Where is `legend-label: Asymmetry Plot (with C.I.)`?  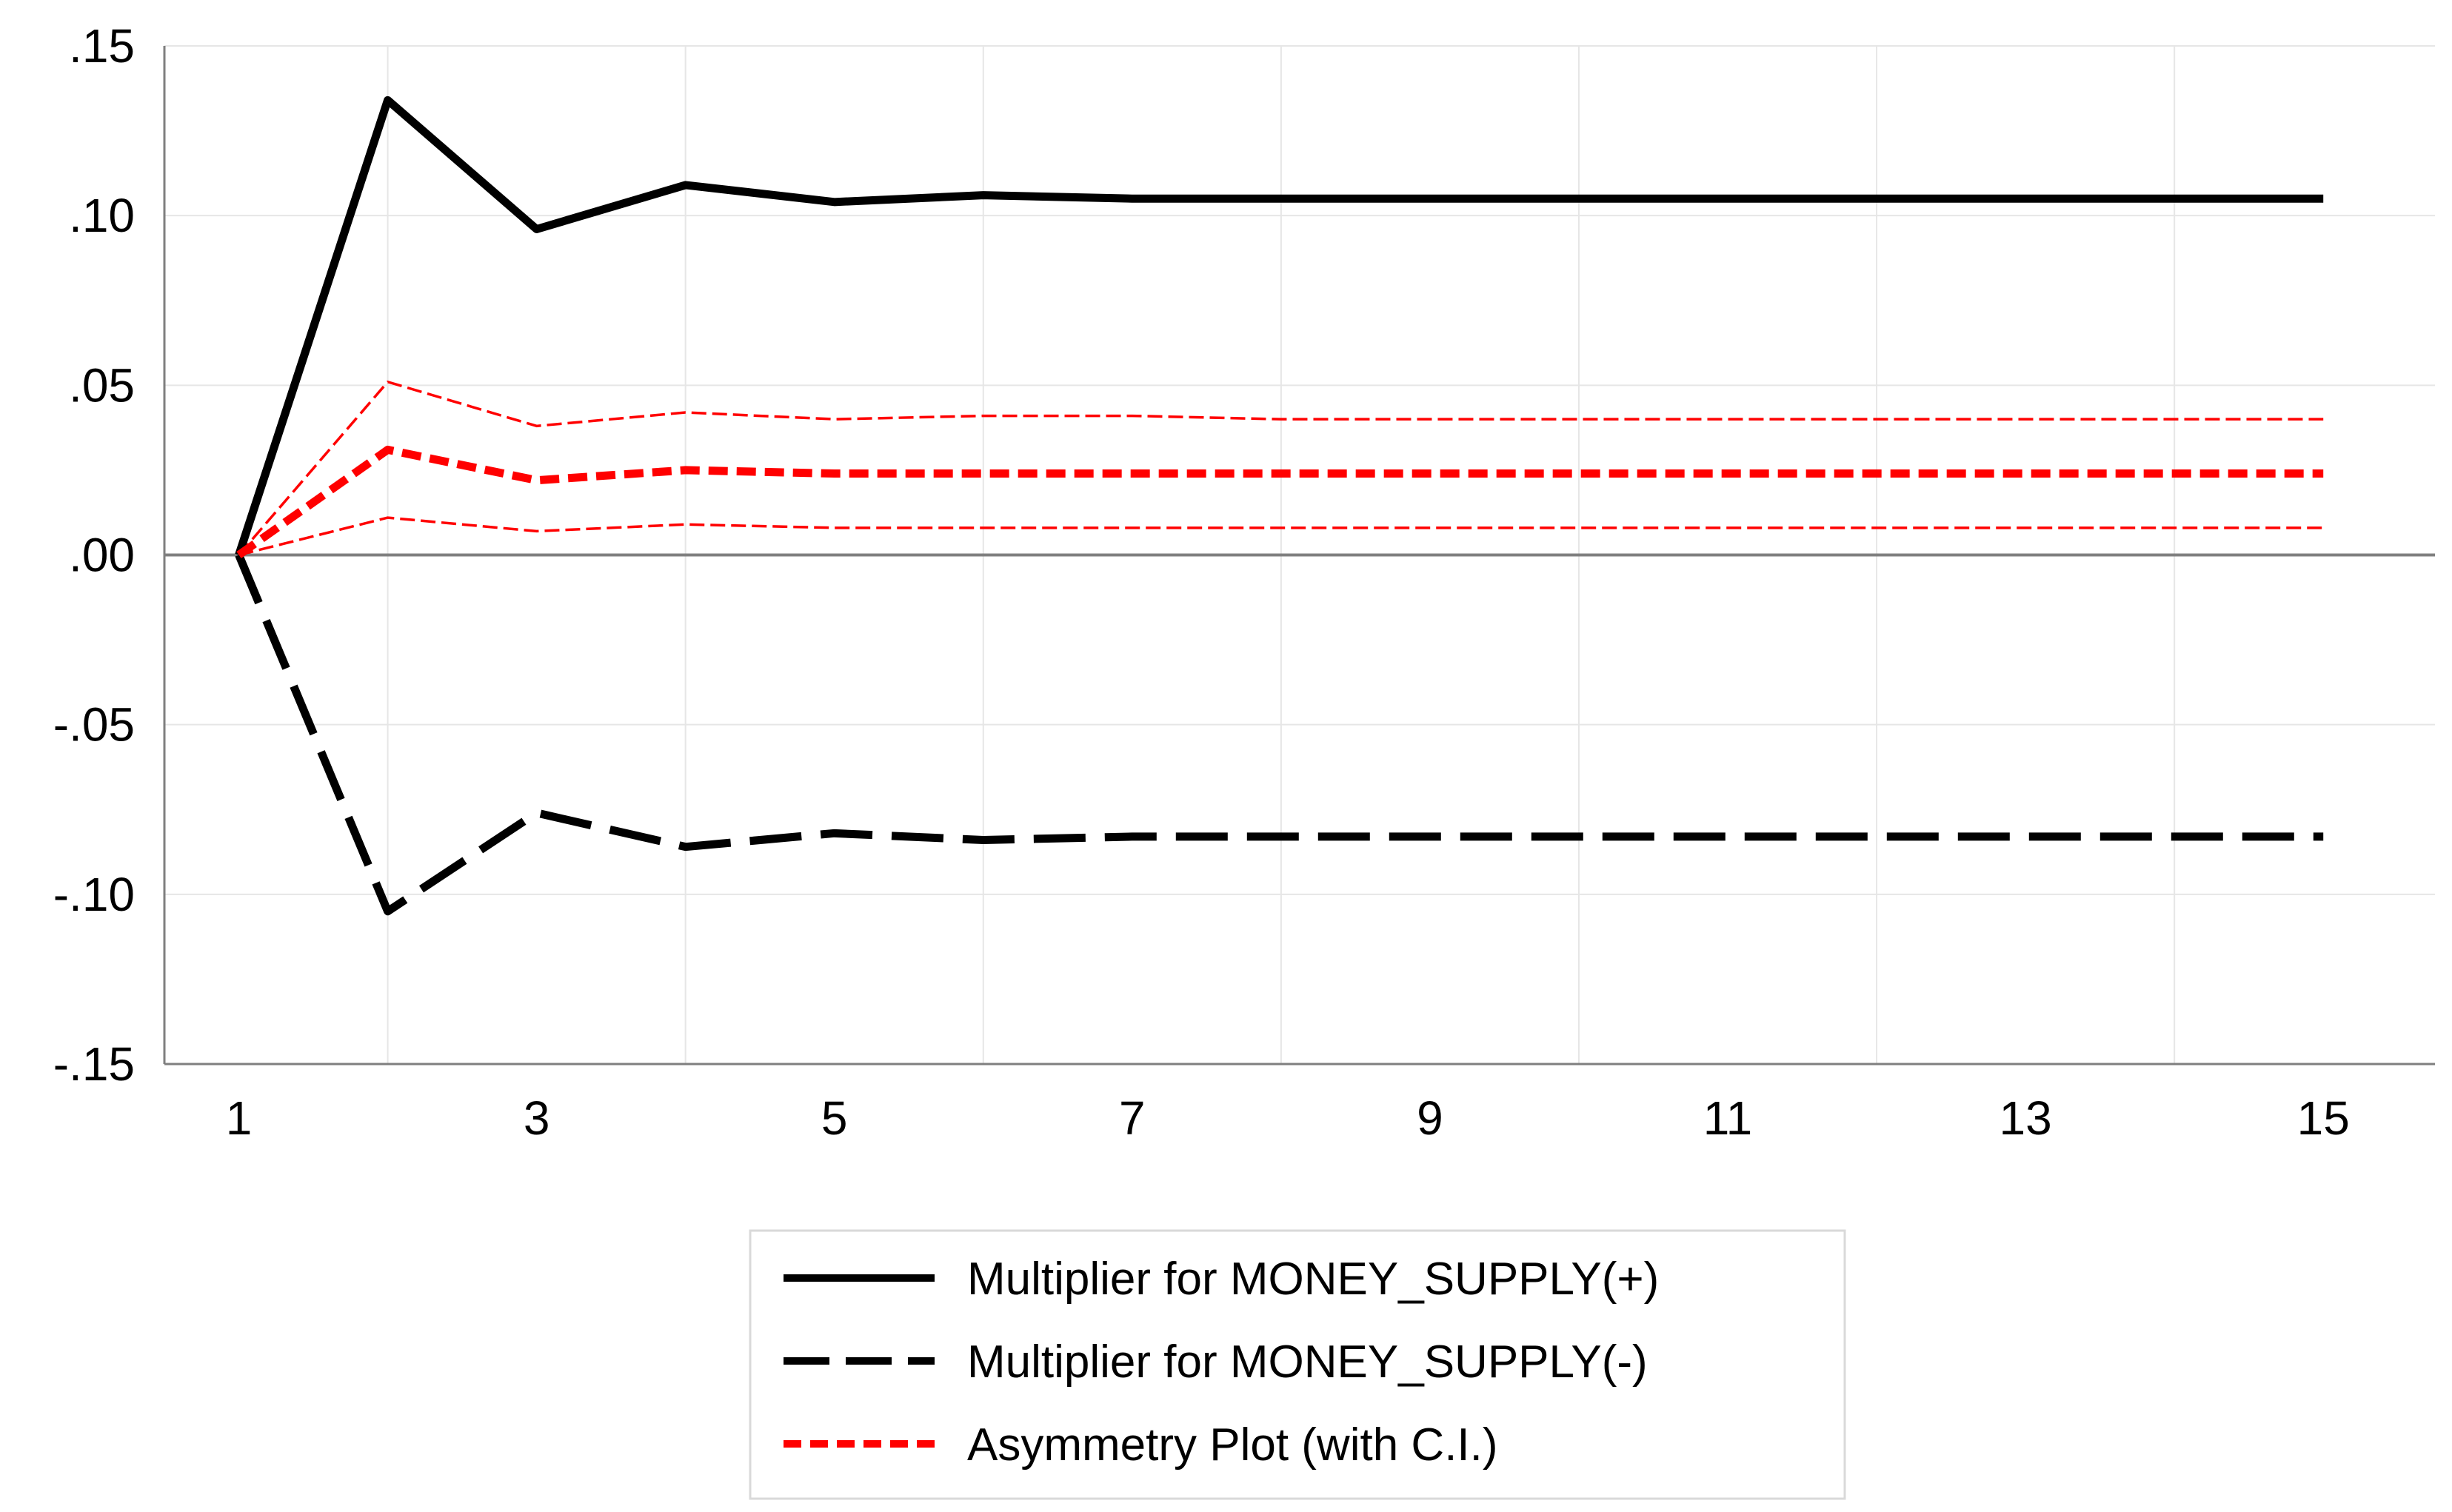
legend-label: Asymmetry Plot (with C.I.) is located at coordinates (1232, 1445).